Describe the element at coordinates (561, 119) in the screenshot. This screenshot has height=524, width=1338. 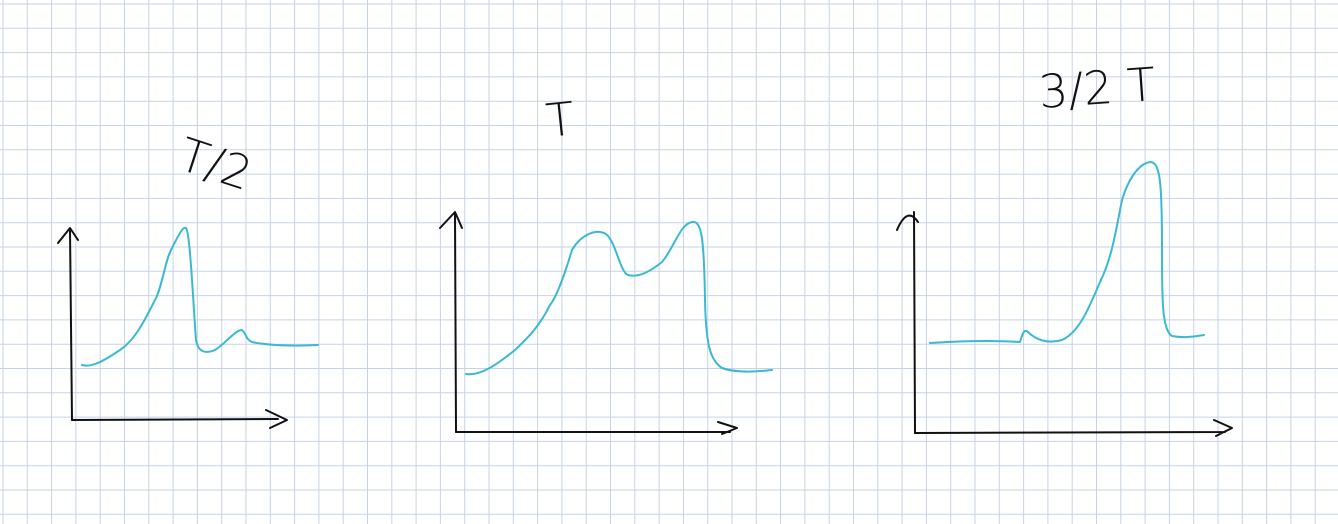
I see `panel-label-t: T` at that location.